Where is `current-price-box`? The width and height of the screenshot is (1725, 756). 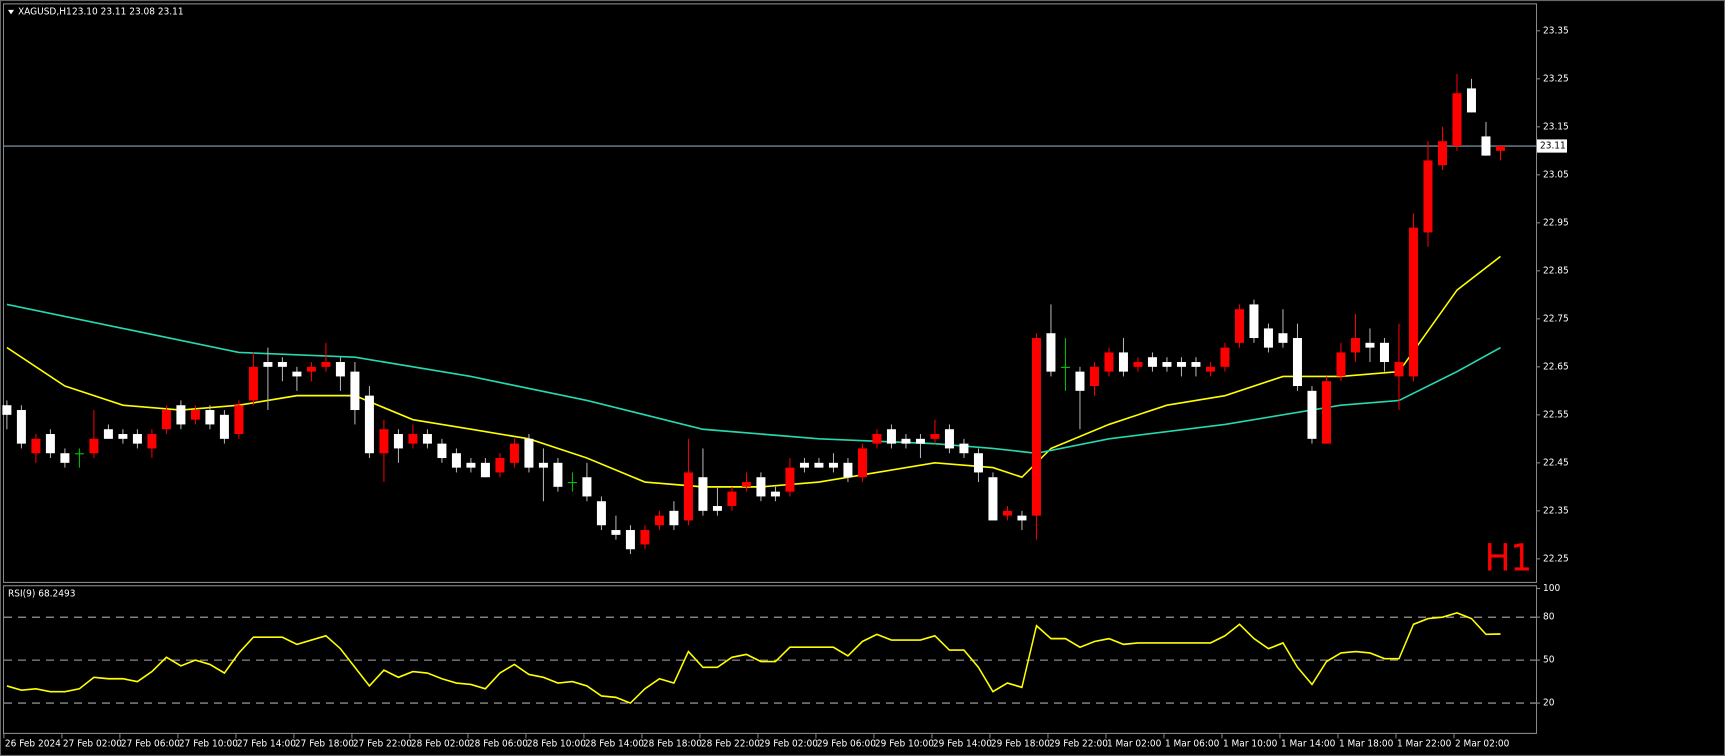 current-price-box is located at coordinates (1552, 146).